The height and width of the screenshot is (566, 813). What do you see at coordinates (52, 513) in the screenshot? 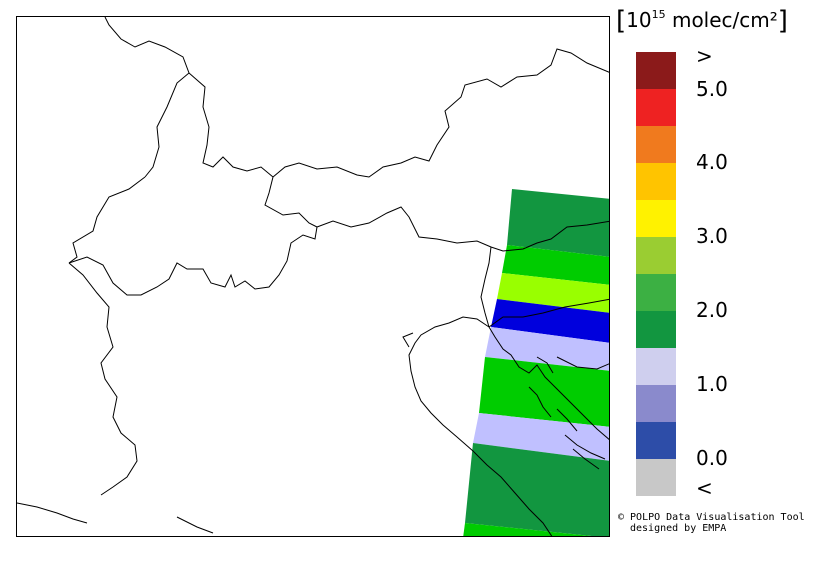
I see `coast-liguria` at bounding box center [52, 513].